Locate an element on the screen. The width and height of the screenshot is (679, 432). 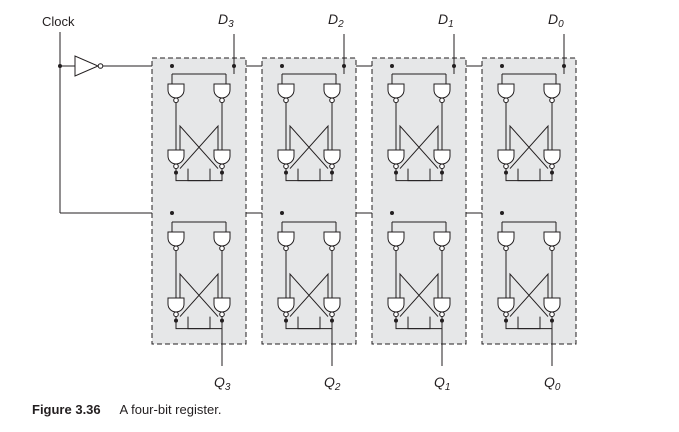
figure-caption: Figure 3.36 A four-bit register. is located at coordinates (126, 409).